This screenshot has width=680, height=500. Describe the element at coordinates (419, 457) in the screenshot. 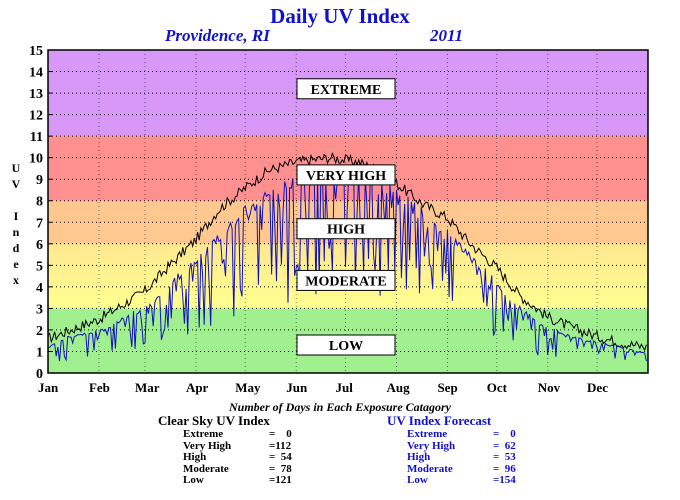

I see `forecast-row-label: High` at that location.